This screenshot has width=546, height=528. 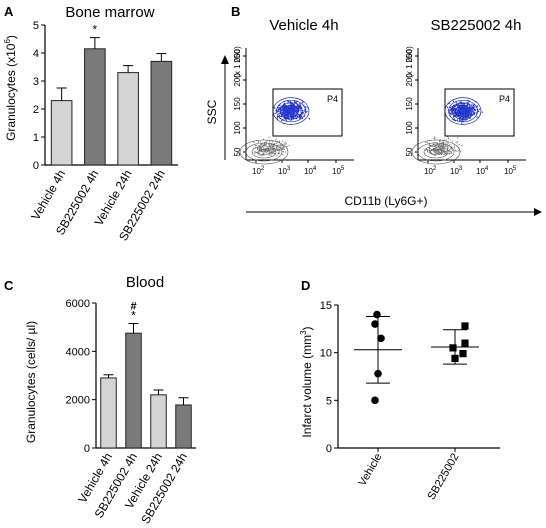 I want to click on chart-d-point-sb225002, so click(x=453, y=348).